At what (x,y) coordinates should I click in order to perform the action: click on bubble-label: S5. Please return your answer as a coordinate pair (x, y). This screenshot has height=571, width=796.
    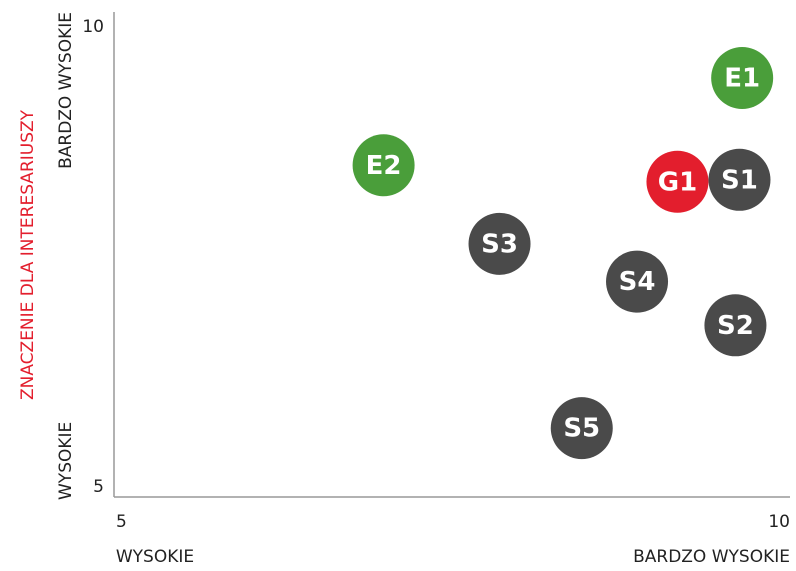
    Looking at the image, I should click on (581, 429).